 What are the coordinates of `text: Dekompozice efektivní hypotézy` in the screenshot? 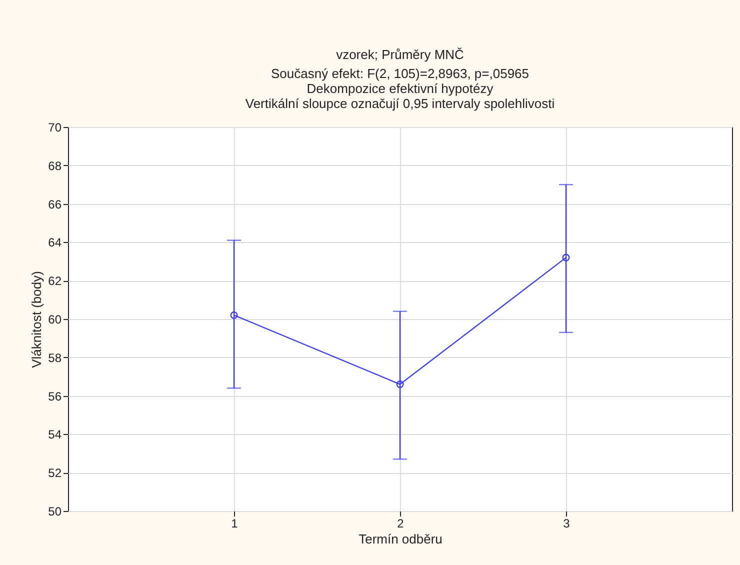 It's located at (400, 88).